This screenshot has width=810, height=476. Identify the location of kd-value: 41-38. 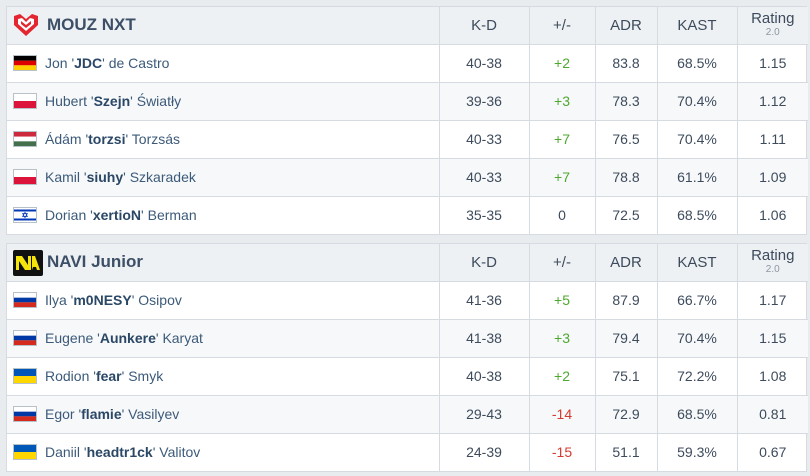
(484, 338).